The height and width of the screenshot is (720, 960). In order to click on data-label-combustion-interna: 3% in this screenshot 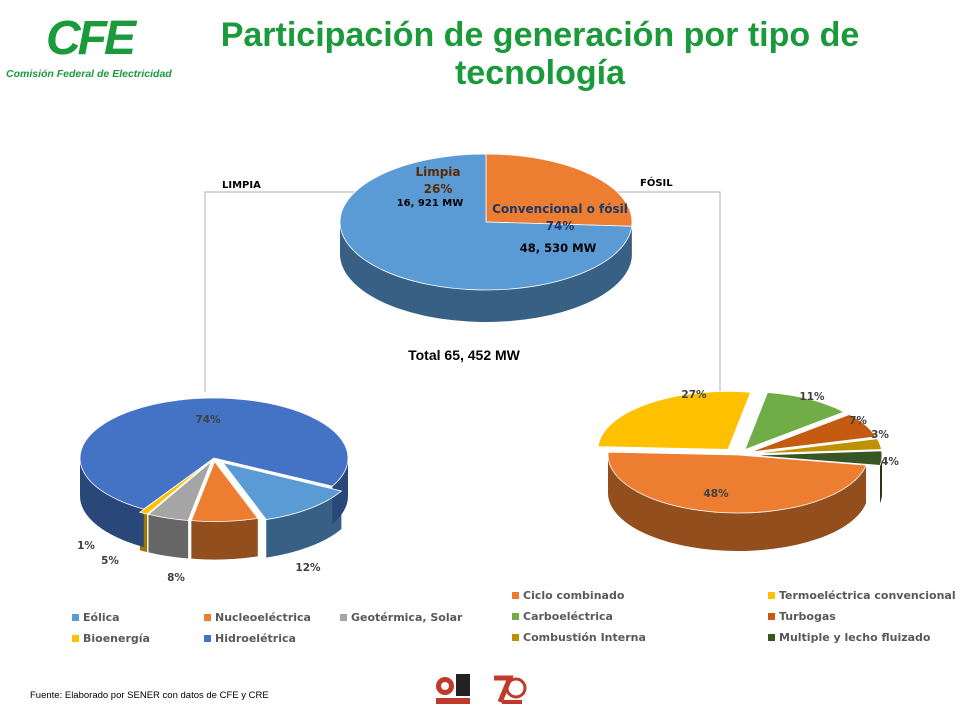, I will do `click(880, 435)`.